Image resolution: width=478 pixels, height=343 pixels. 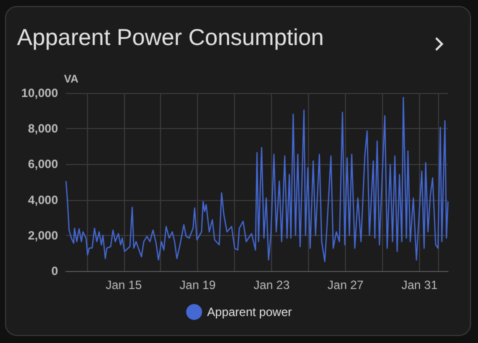 What do you see at coordinates (71, 80) in the screenshot?
I see `y-axis-title: VA` at bounding box center [71, 80].